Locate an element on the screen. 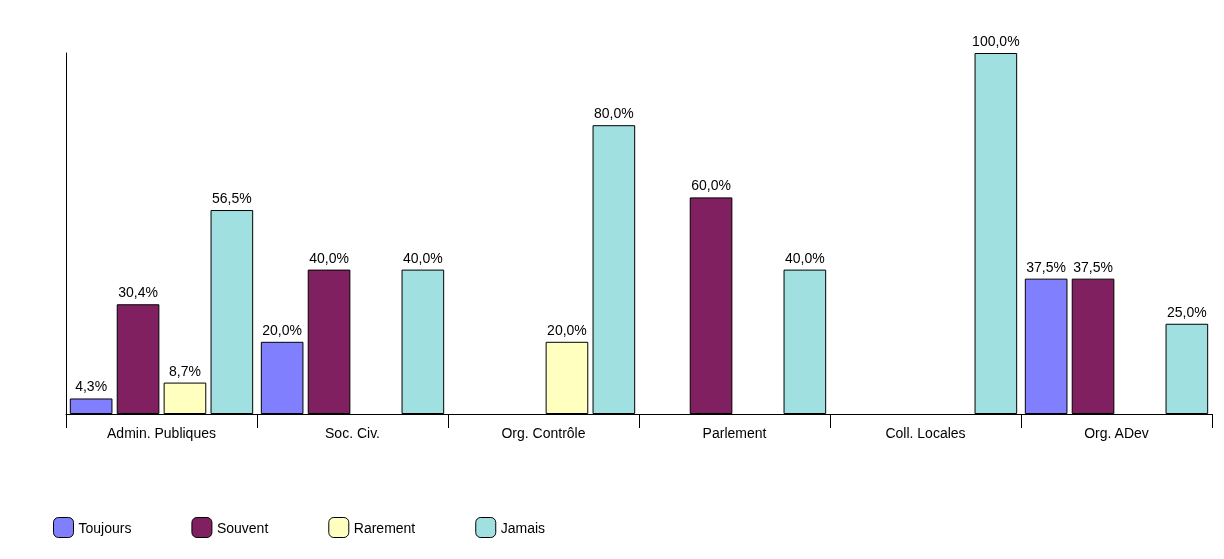 This screenshot has height=559, width=1224. x-tick-label: Soc. Civ. is located at coordinates (352, 433).